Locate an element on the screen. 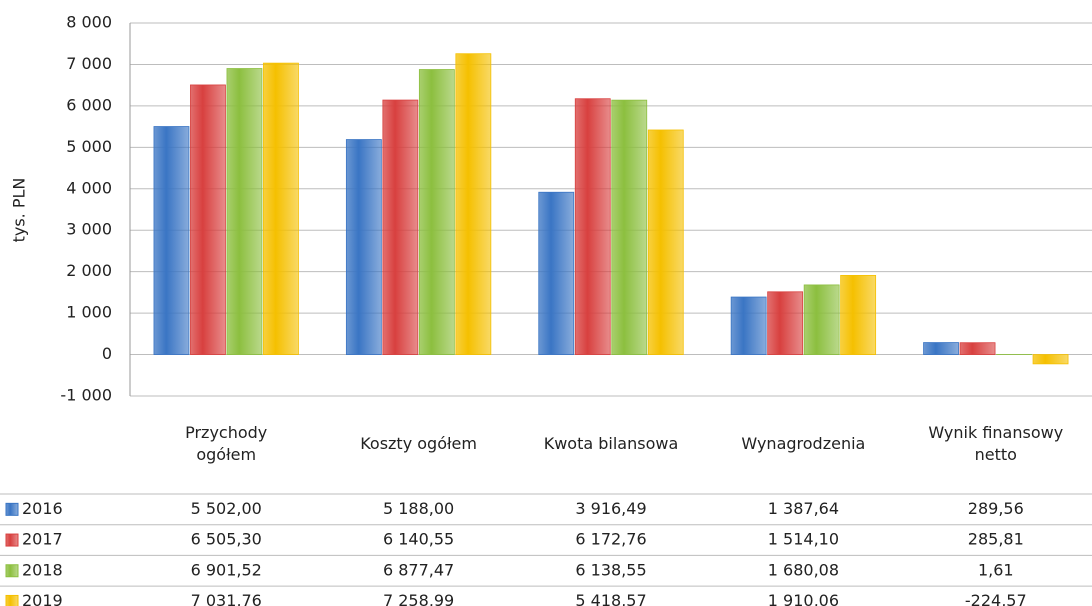  table-cell: 7 258,99 is located at coordinates (418, 598).